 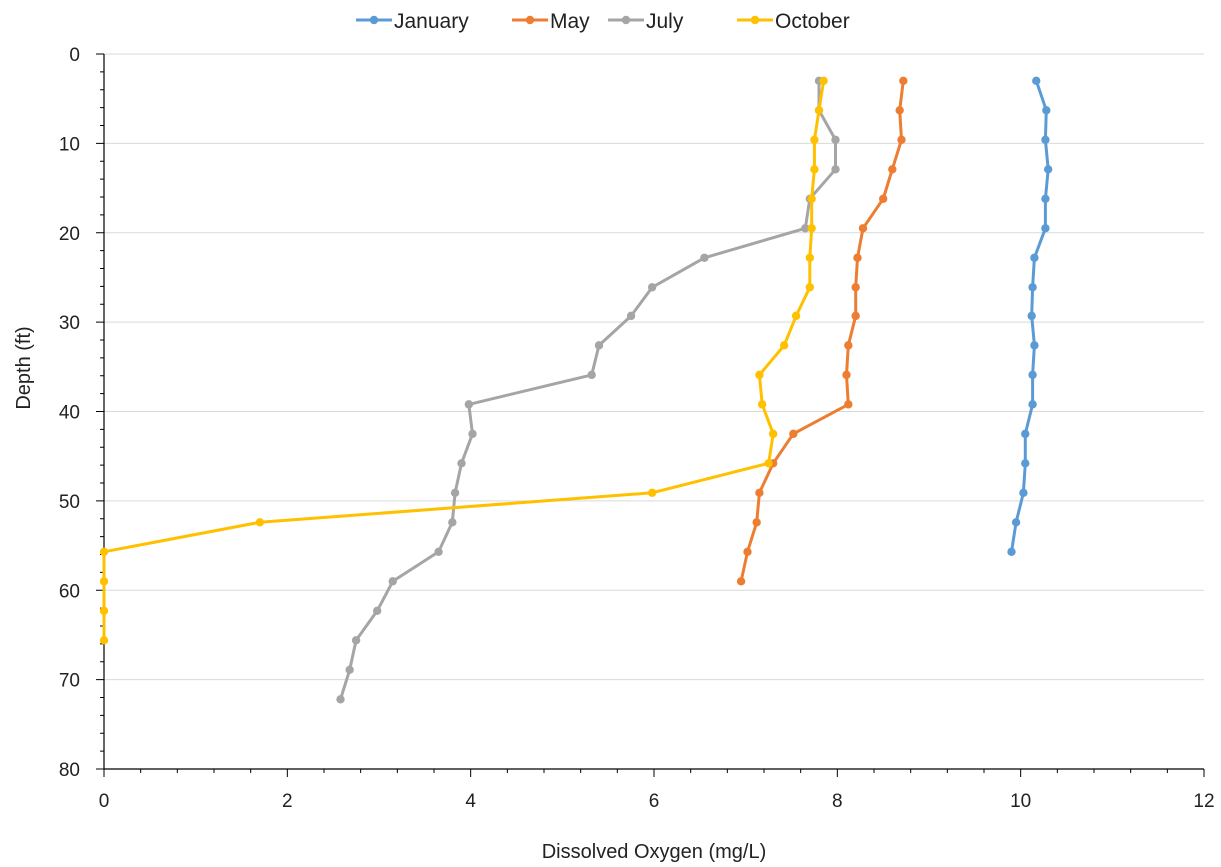 I want to click on series-may, so click(x=822, y=331).